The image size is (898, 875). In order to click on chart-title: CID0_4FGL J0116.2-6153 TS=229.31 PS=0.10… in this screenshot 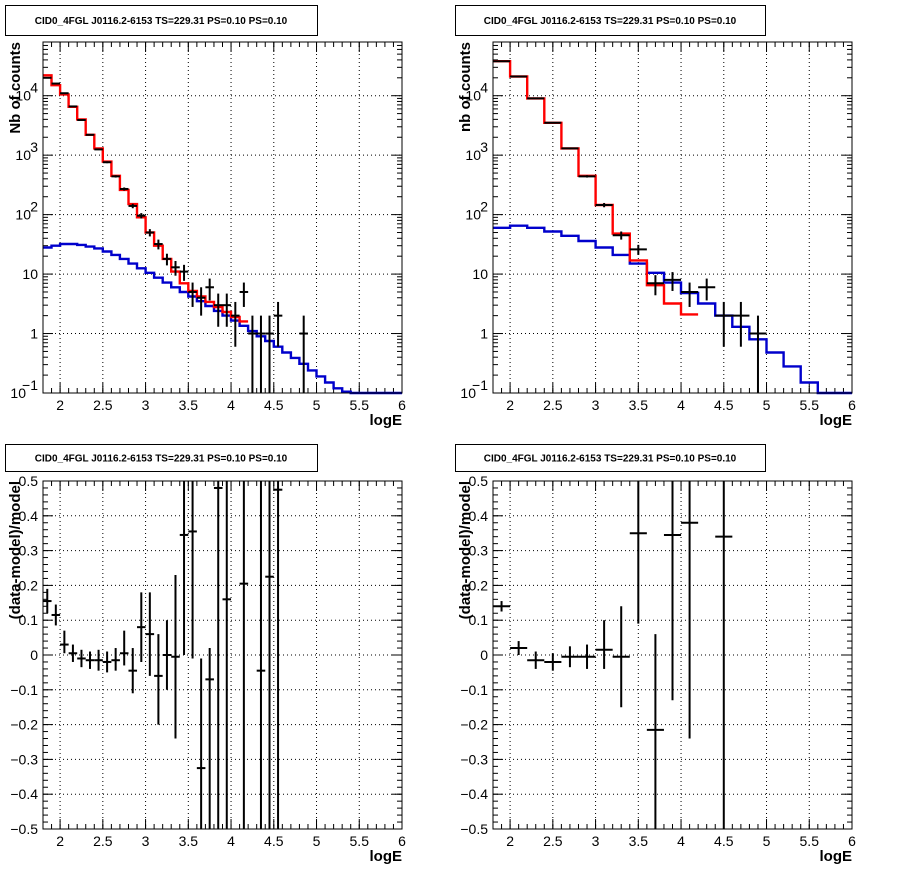, I will do `click(610, 21)`.